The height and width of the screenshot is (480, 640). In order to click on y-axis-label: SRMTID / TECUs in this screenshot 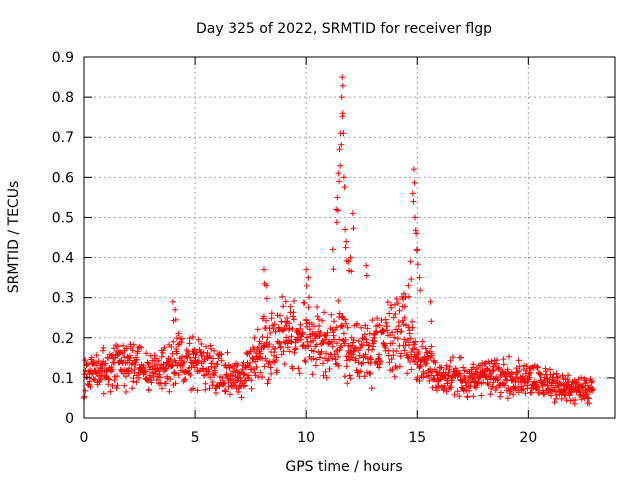, I will do `click(14, 237)`.